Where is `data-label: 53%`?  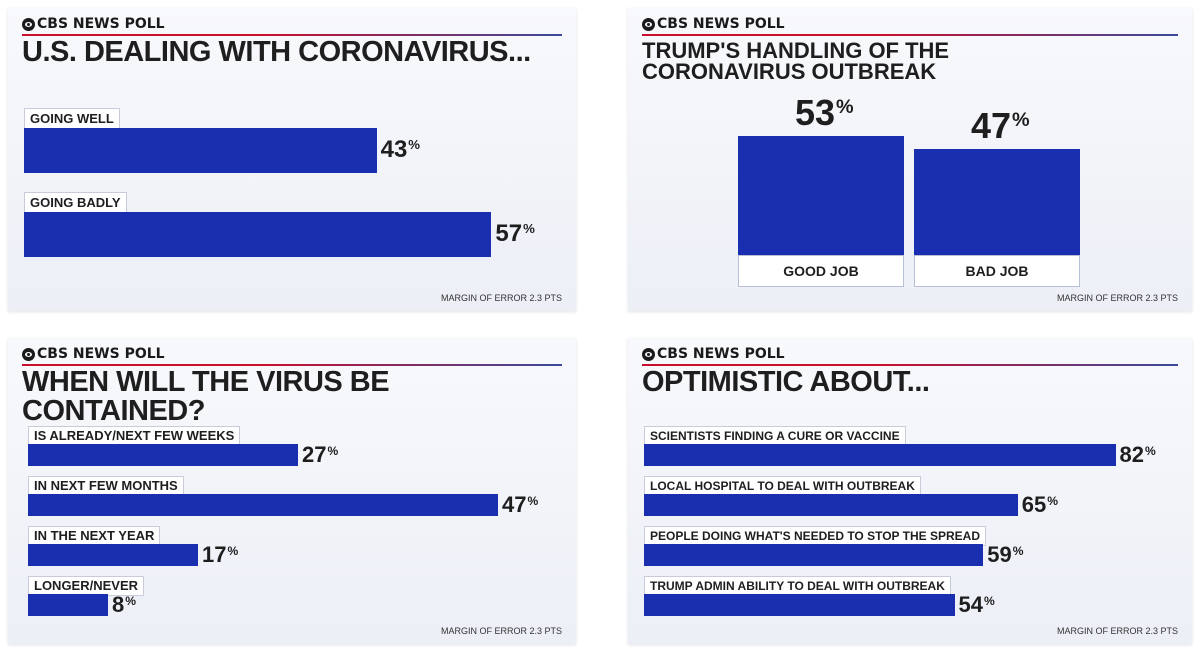
data-label: 53% is located at coordinates (824, 113).